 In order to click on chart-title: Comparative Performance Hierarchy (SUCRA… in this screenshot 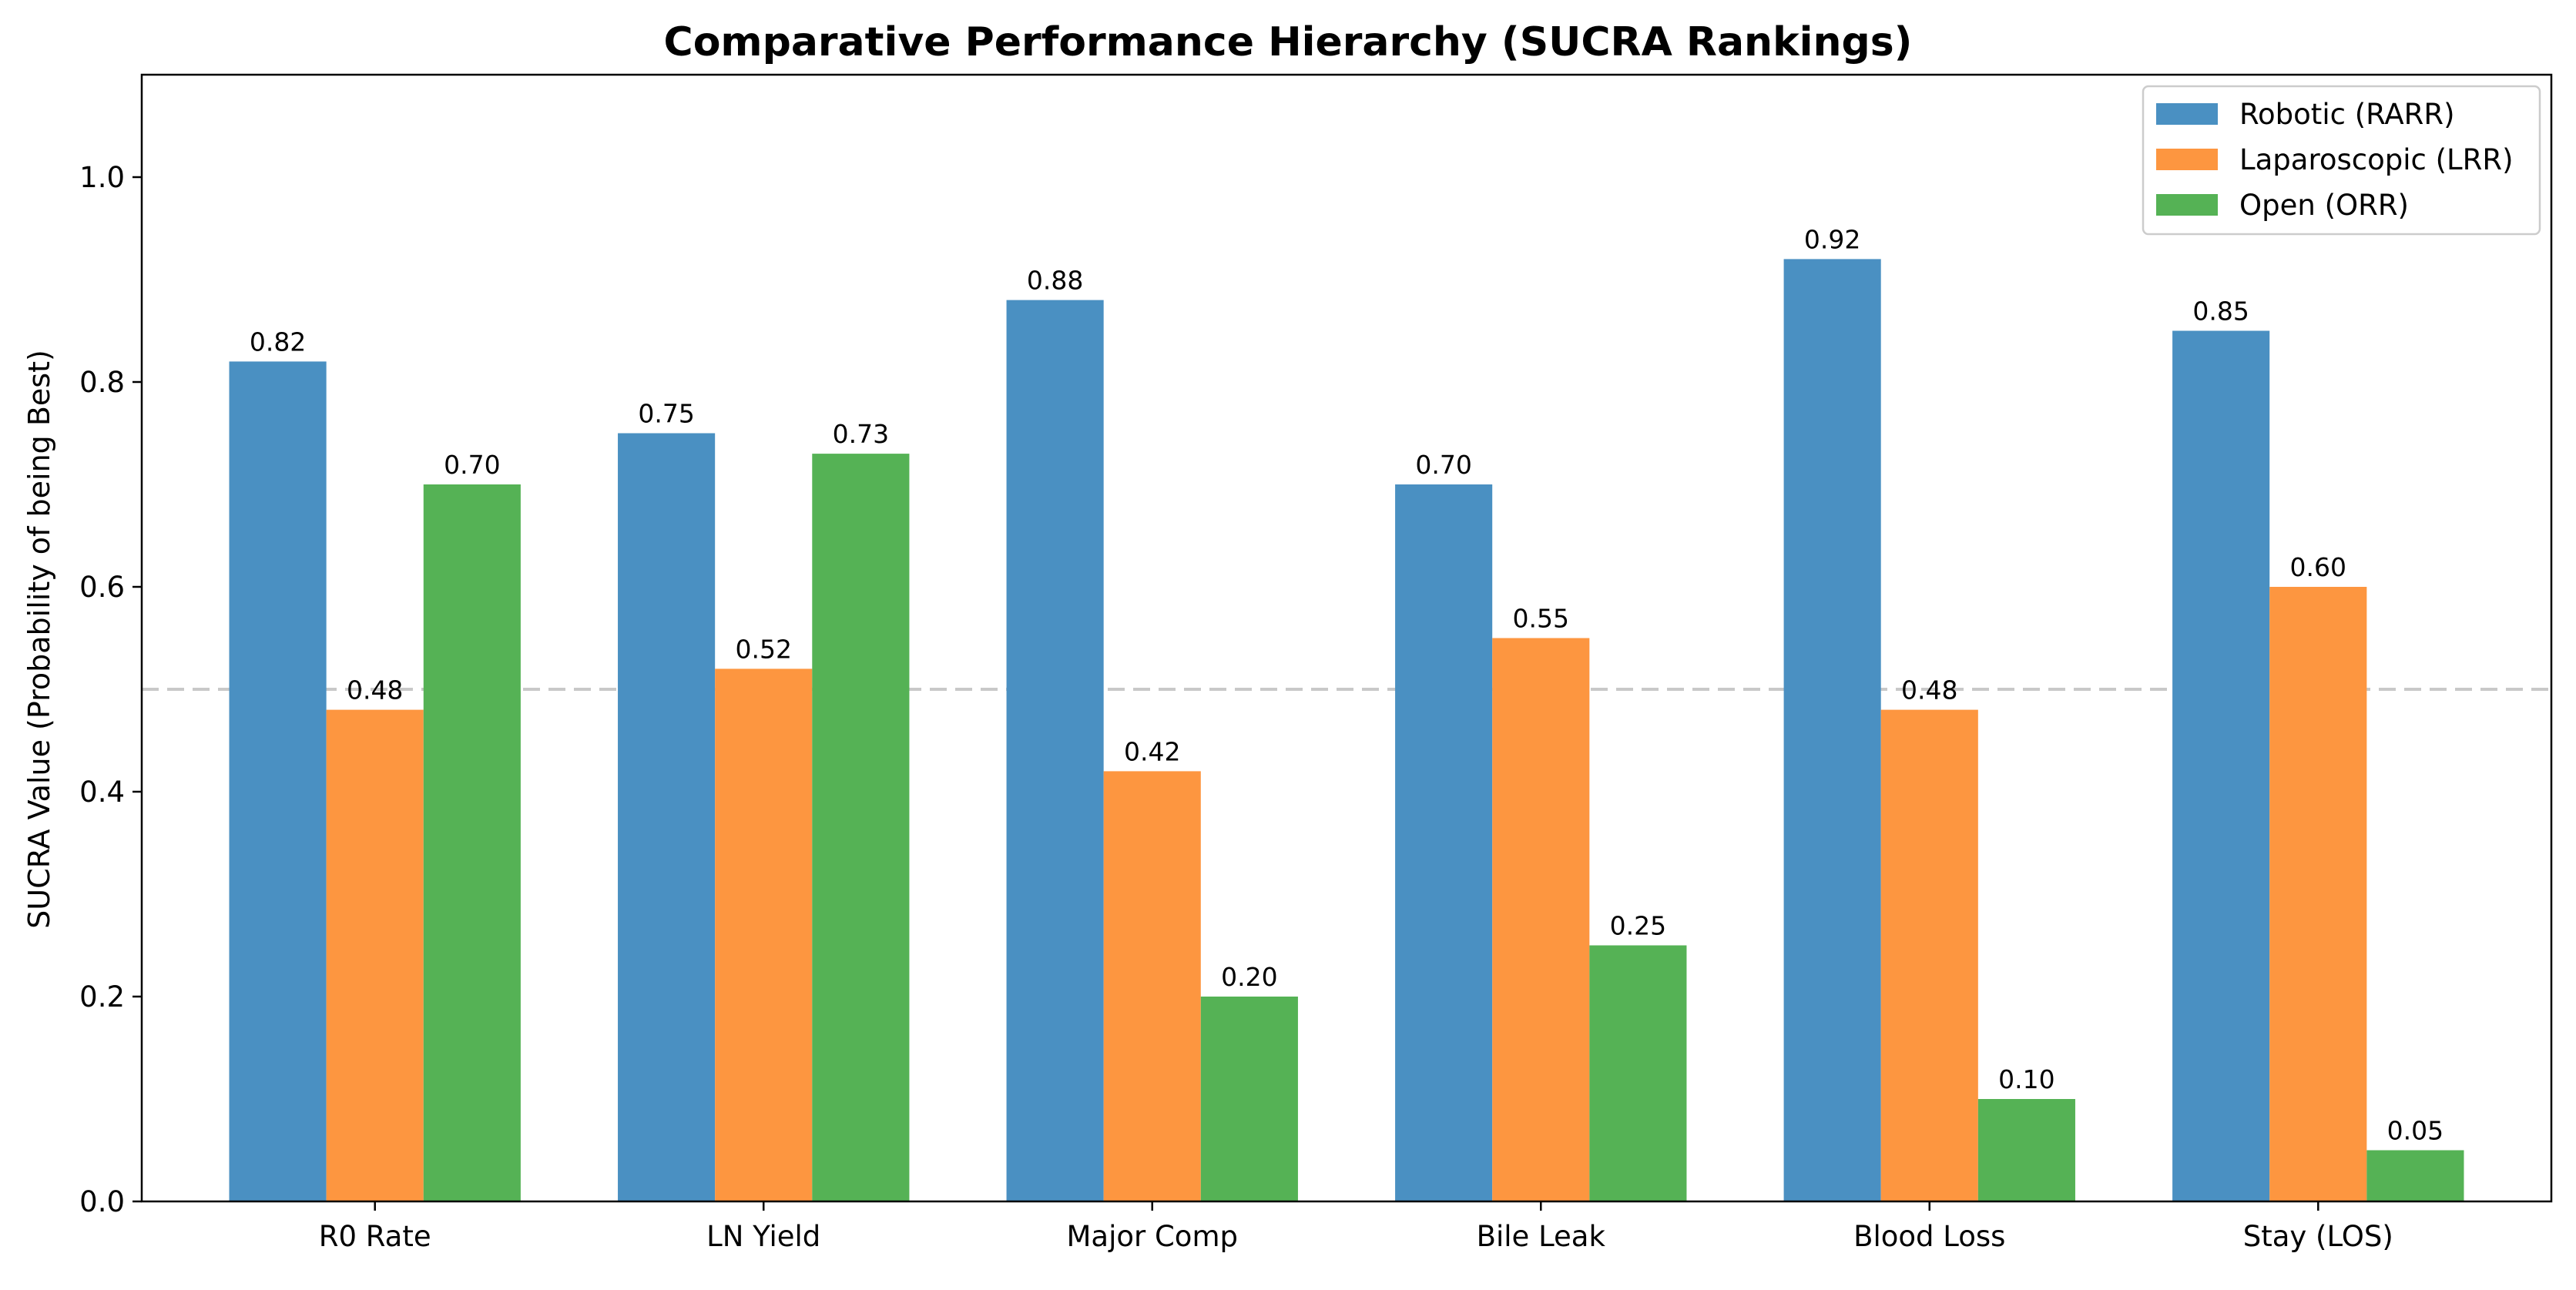, I will do `click(1288, 42)`.